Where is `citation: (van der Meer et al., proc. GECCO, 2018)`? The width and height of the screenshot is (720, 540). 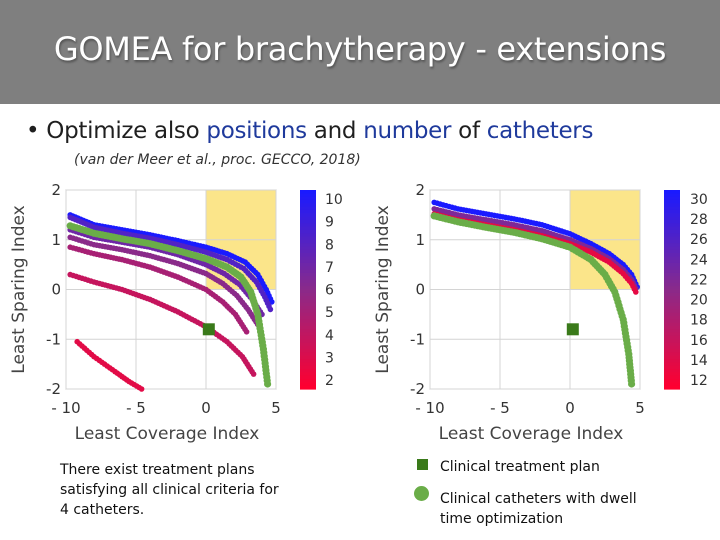 citation: (van der Meer et al., proc. GECCO, 2018) is located at coordinates (217, 160).